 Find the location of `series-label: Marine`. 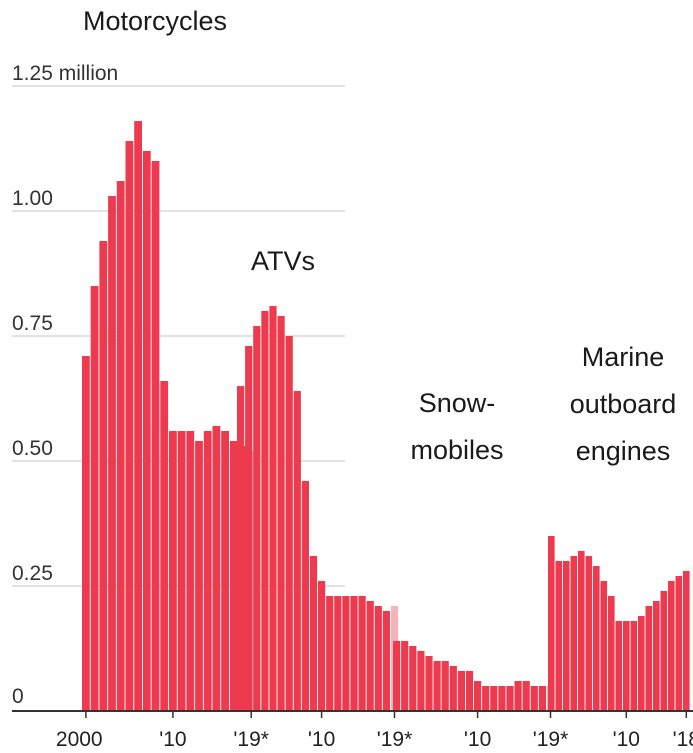

series-label: Marine is located at coordinates (623, 357).